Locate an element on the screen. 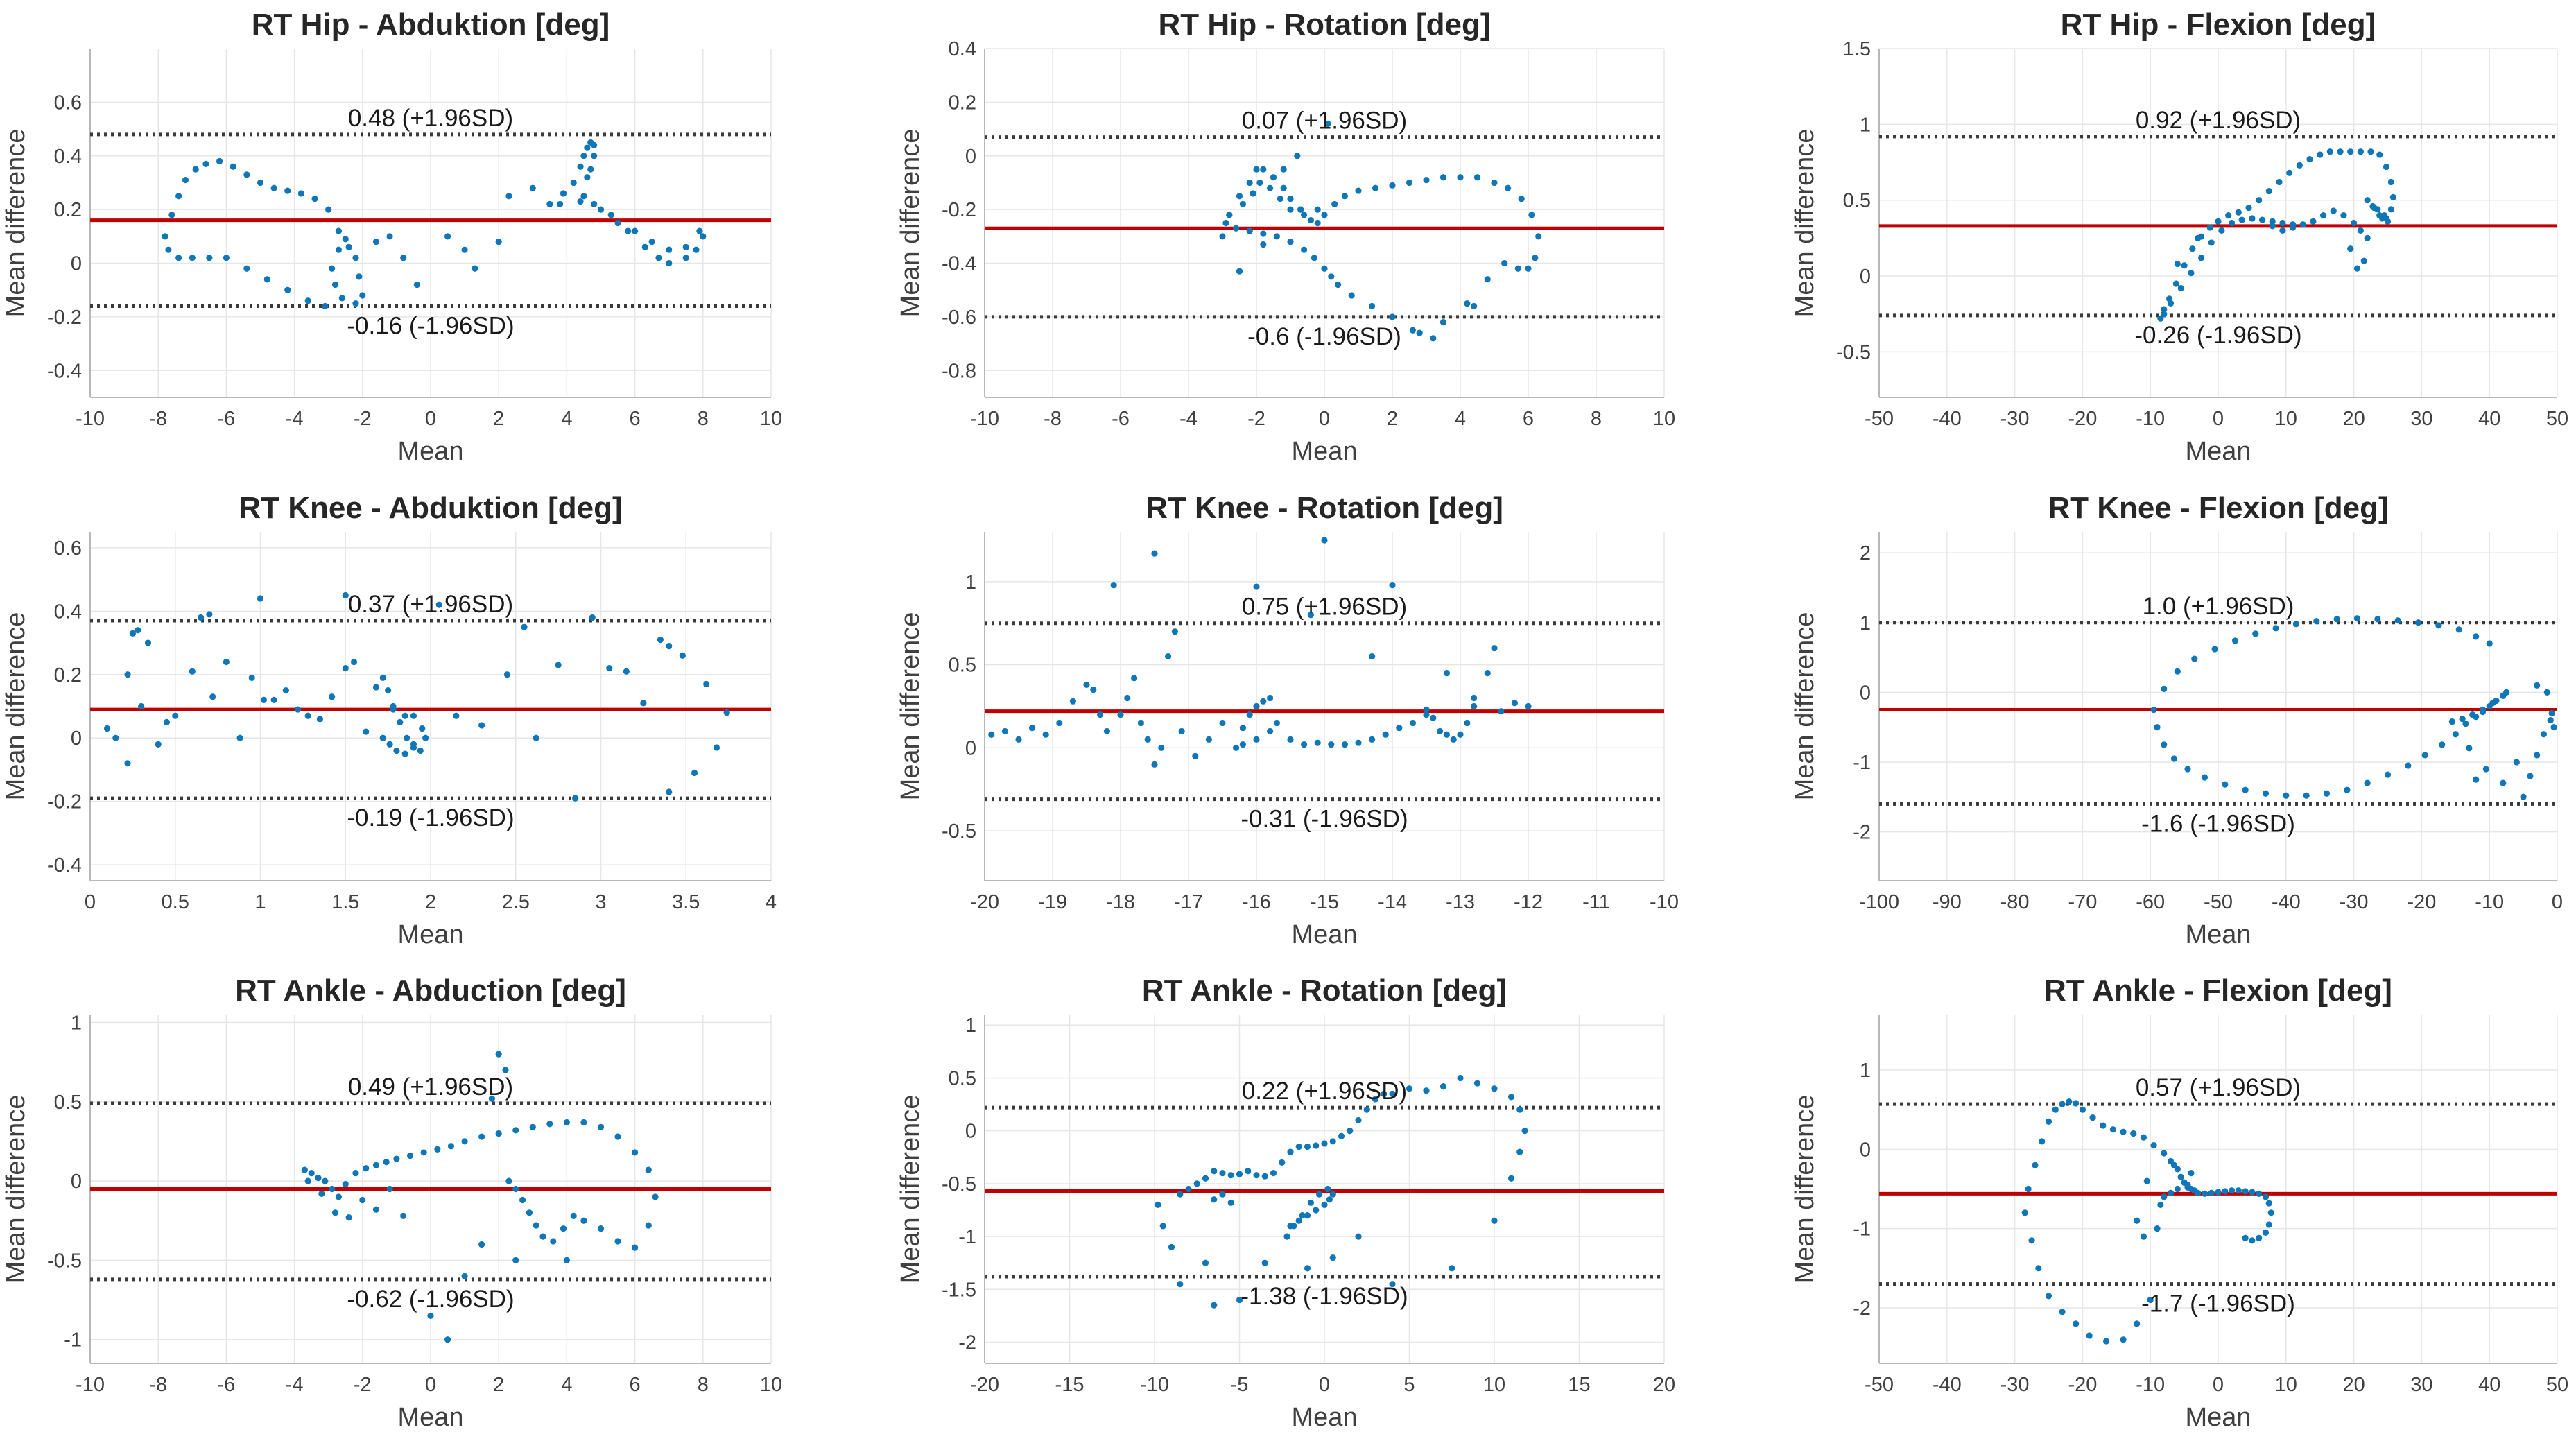 The height and width of the screenshot is (1432, 2576). x-tick-label: -15 is located at coordinates (1069, 1385).